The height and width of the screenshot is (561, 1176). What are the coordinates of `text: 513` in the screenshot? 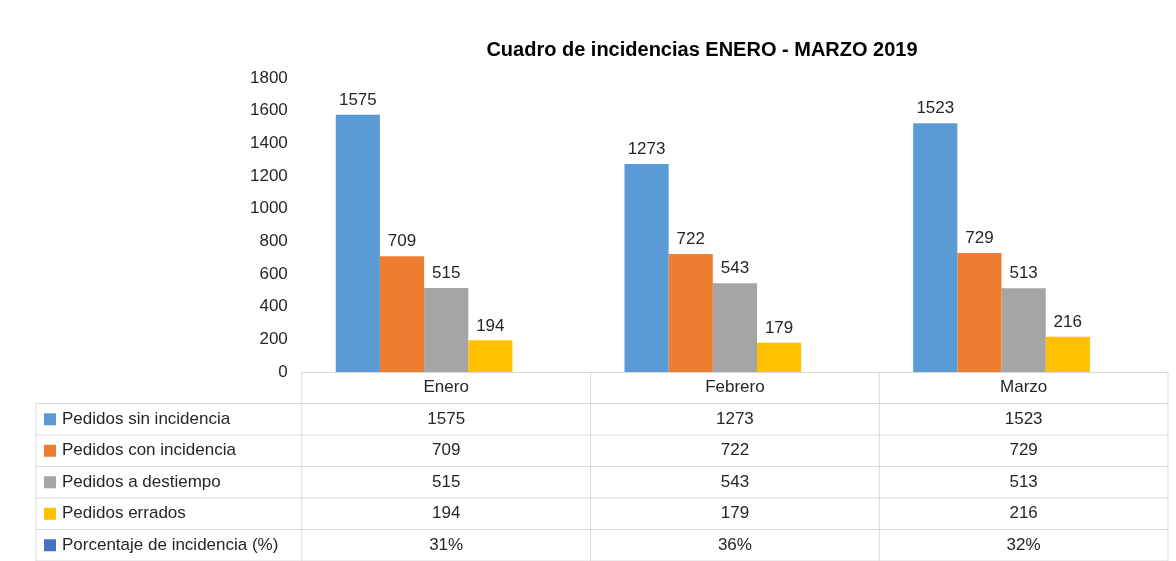 It's located at (1023, 273).